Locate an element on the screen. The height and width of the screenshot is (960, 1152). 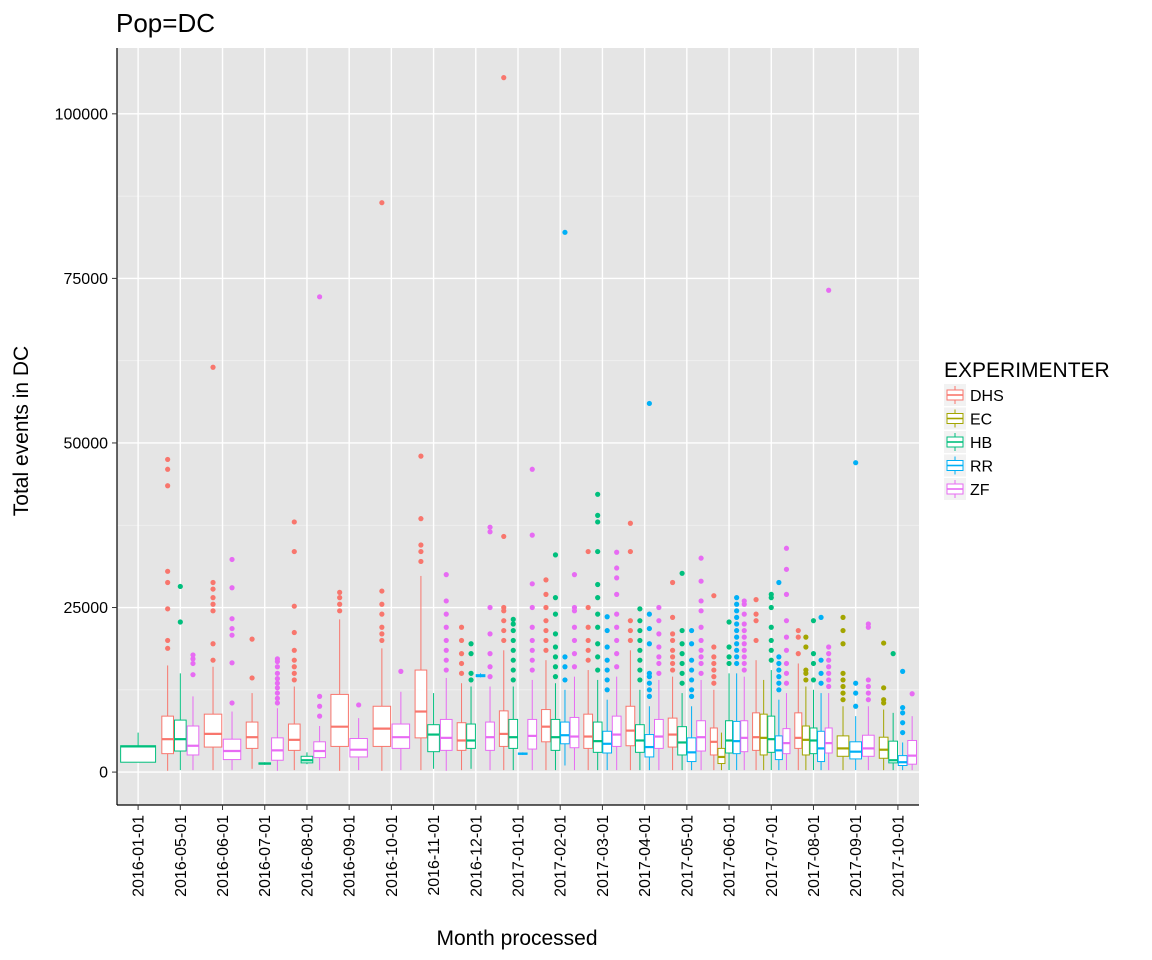
box-2017-08-01-HB is located at coordinates (813, 694).